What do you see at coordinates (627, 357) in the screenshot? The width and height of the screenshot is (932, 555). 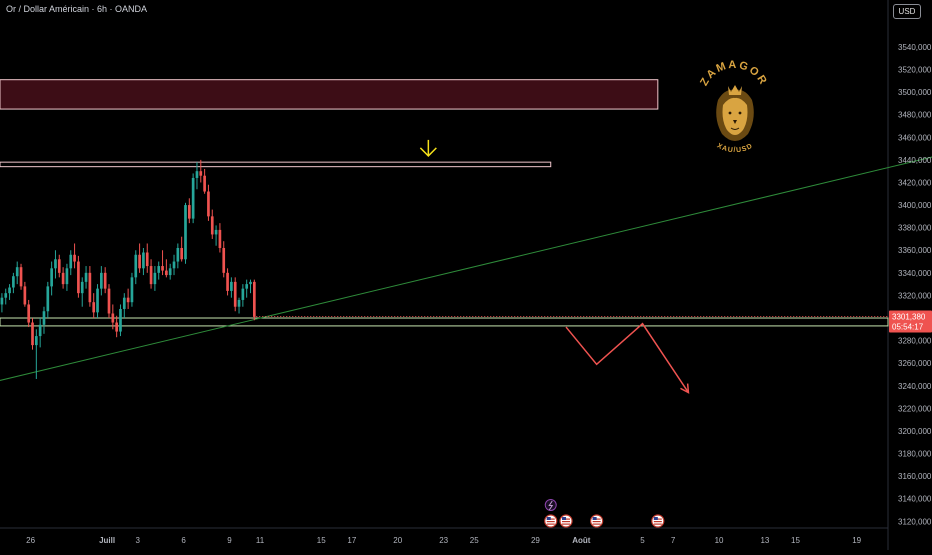 I see `bearish-projection-path` at bounding box center [627, 357].